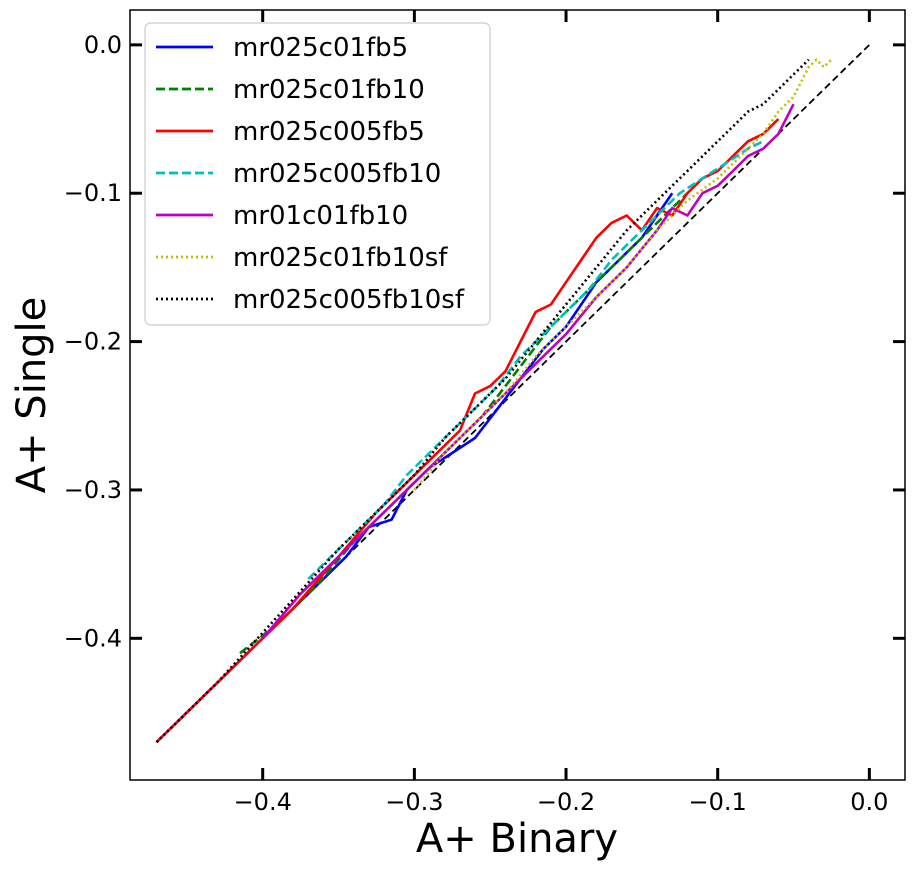 The image size is (915, 870). What do you see at coordinates (329, 90) in the screenshot?
I see `legend-label: mr025c01fb10` at bounding box center [329, 90].